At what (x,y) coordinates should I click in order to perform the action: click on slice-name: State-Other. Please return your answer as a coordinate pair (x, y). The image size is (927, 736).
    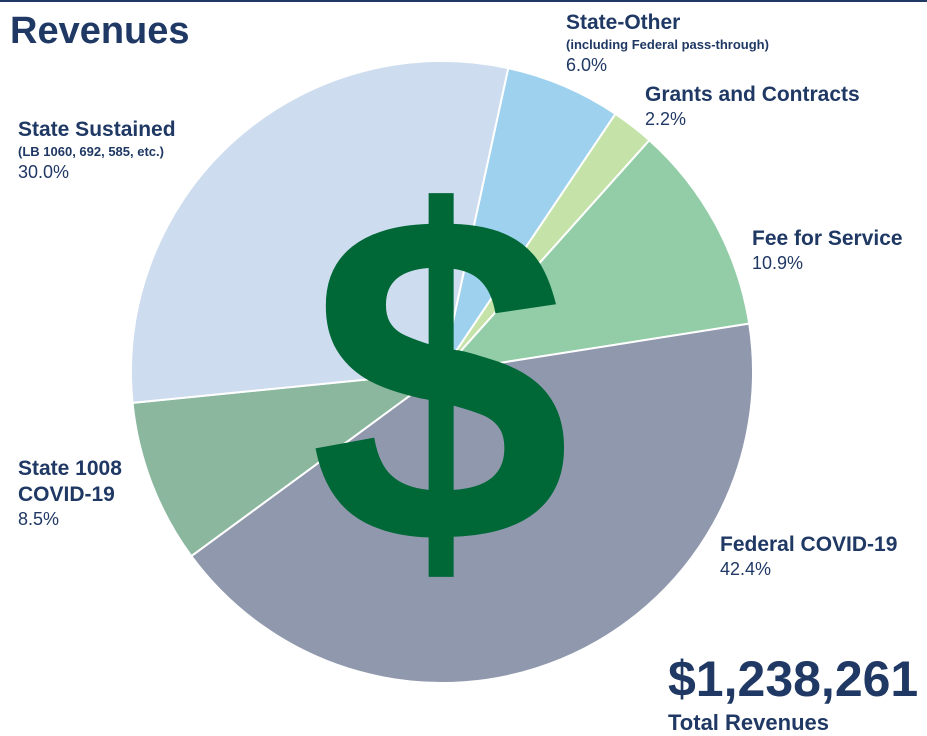
    Looking at the image, I should click on (623, 22).